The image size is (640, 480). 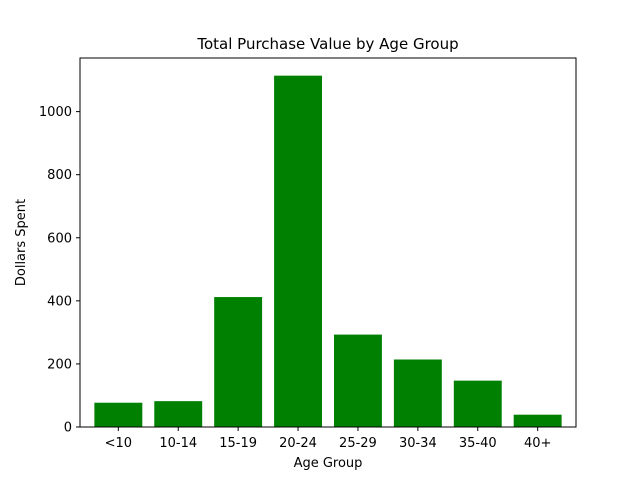 I want to click on x-tick-label-3: 20-24, so click(x=298, y=443).